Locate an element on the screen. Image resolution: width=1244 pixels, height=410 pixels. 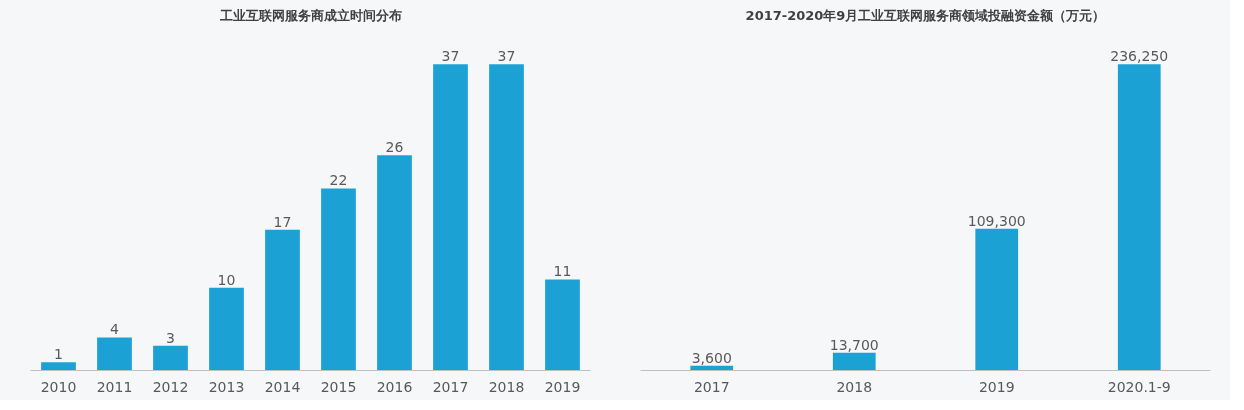
data-label: 26 is located at coordinates (394, 147).